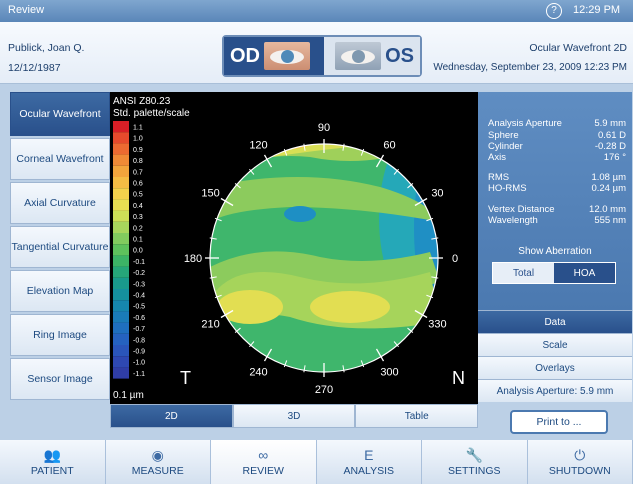 This screenshot has height=484, width=633. Describe the element at coordinates (60, 114) in the screenshot. I see `nav-ocular-wavefront: Ocular Wavefront` at that location.